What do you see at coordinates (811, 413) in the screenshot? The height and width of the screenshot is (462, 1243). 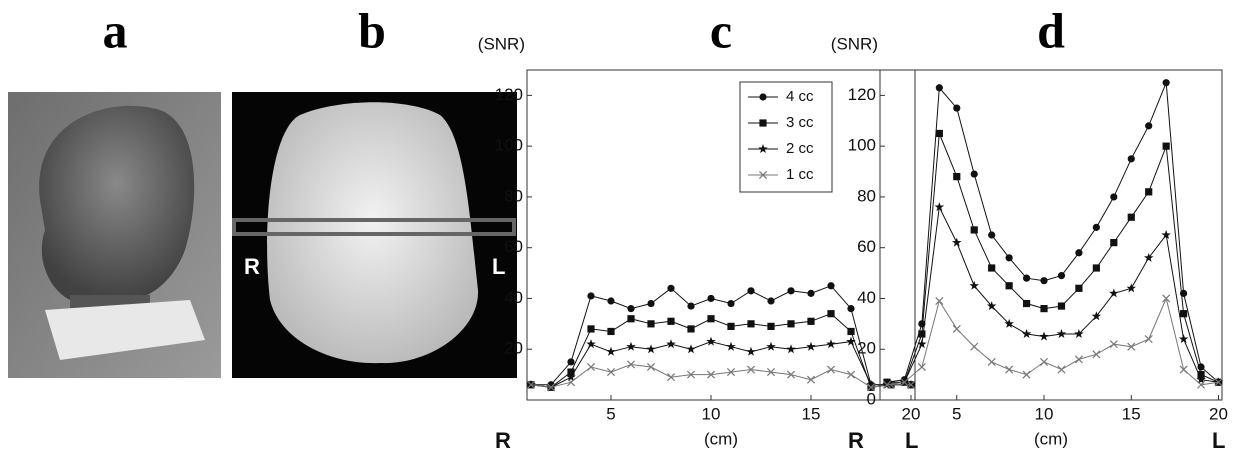 I see `x-tick-label: 15` at bounding box center [811, 413].